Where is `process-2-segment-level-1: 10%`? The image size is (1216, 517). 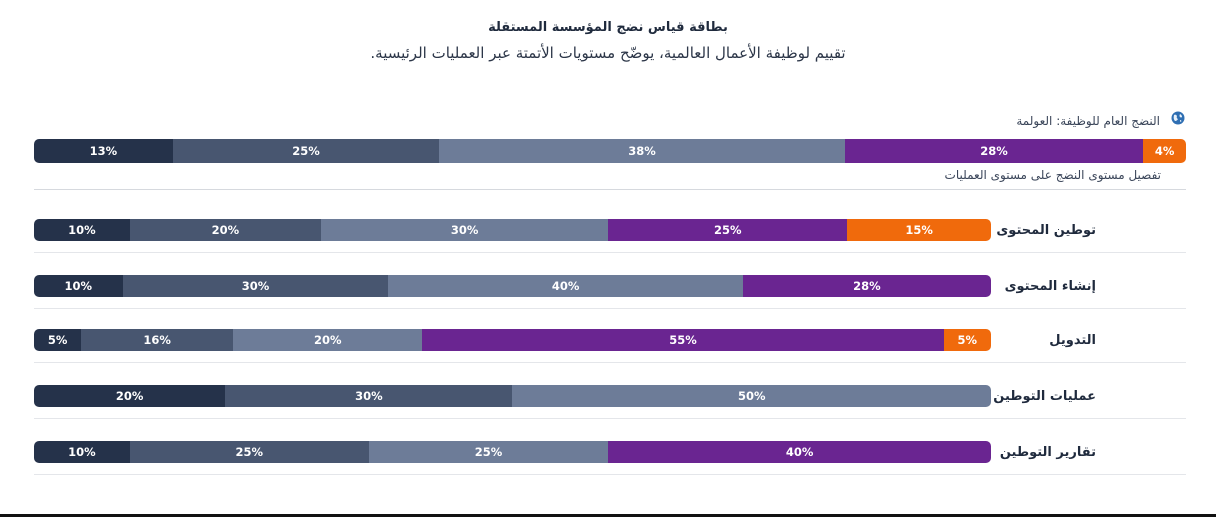 process-2-segment-level-1: 10% is located at coordinates (78, 286).